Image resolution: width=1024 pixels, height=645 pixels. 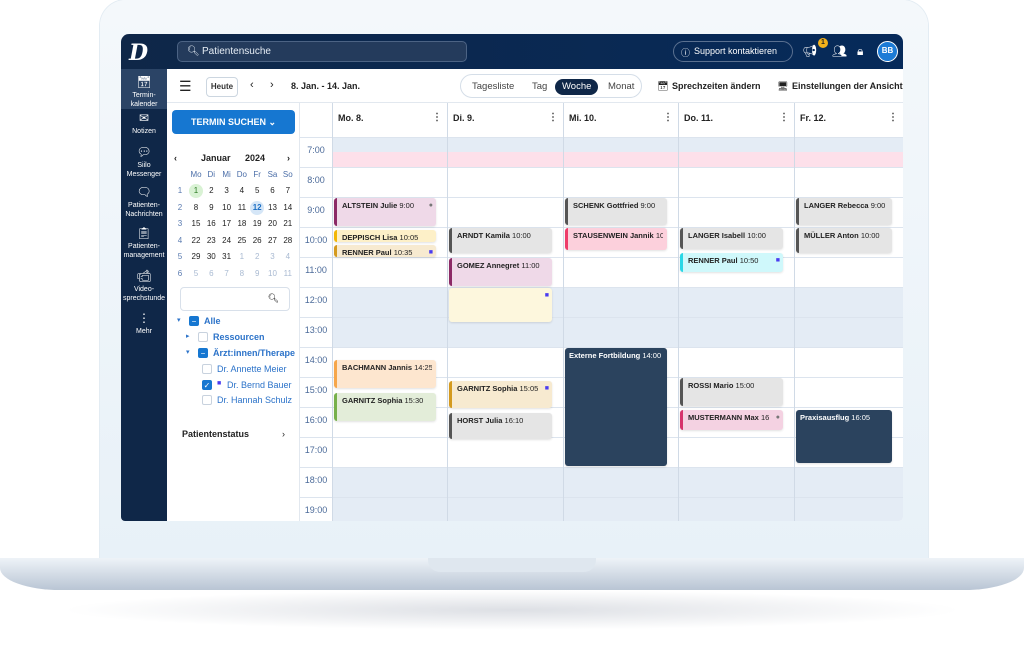 I want to click on day-cell: 12, so click(x=257, y=207).